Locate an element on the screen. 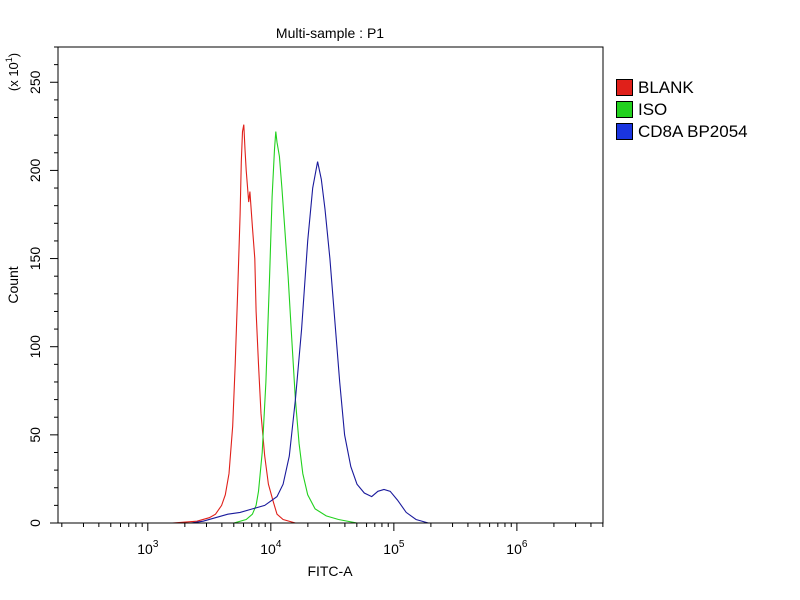 The width and height of the screenshot is (800, 600). y-multiplier-exp: 1 is located at coordinates (9, 59).